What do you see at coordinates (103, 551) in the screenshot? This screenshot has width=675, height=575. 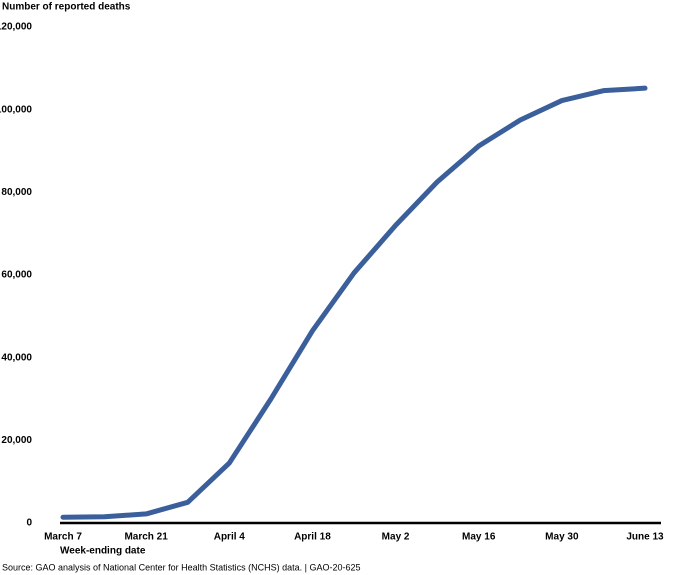 I see `x-axis-title: Week-ending date` at bounding box center [103, 551].